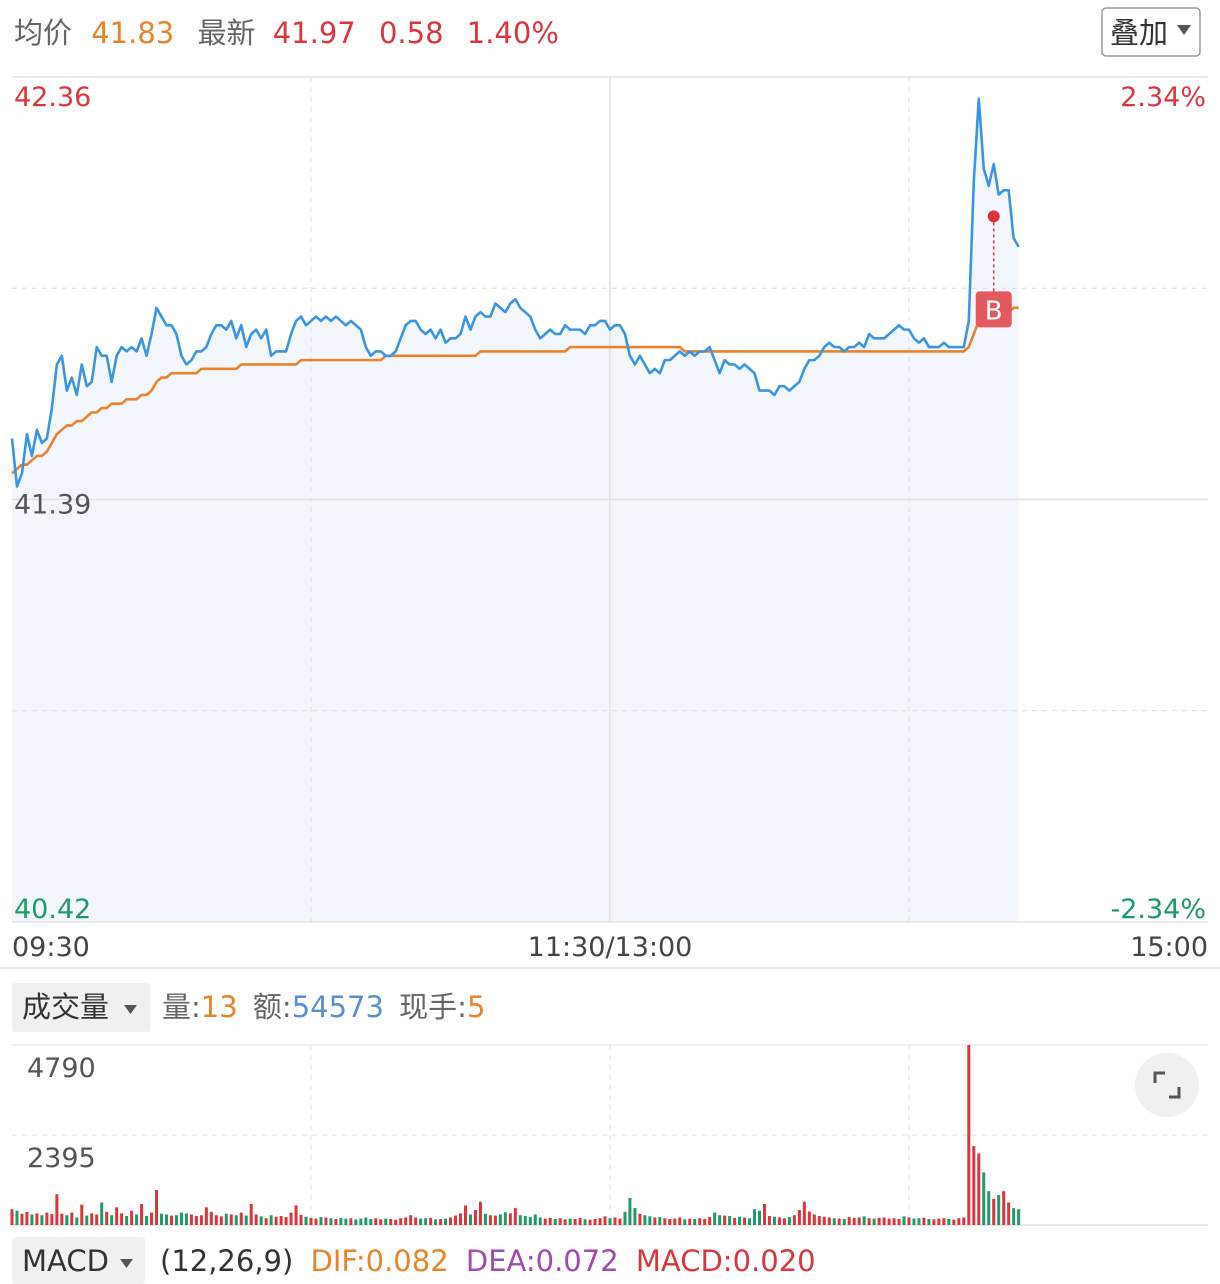 The image size is (1220, 1284). Describe the element at coordinates (52, 505) in the screenshot. I see `y-tick-label: 41.39` at that location.